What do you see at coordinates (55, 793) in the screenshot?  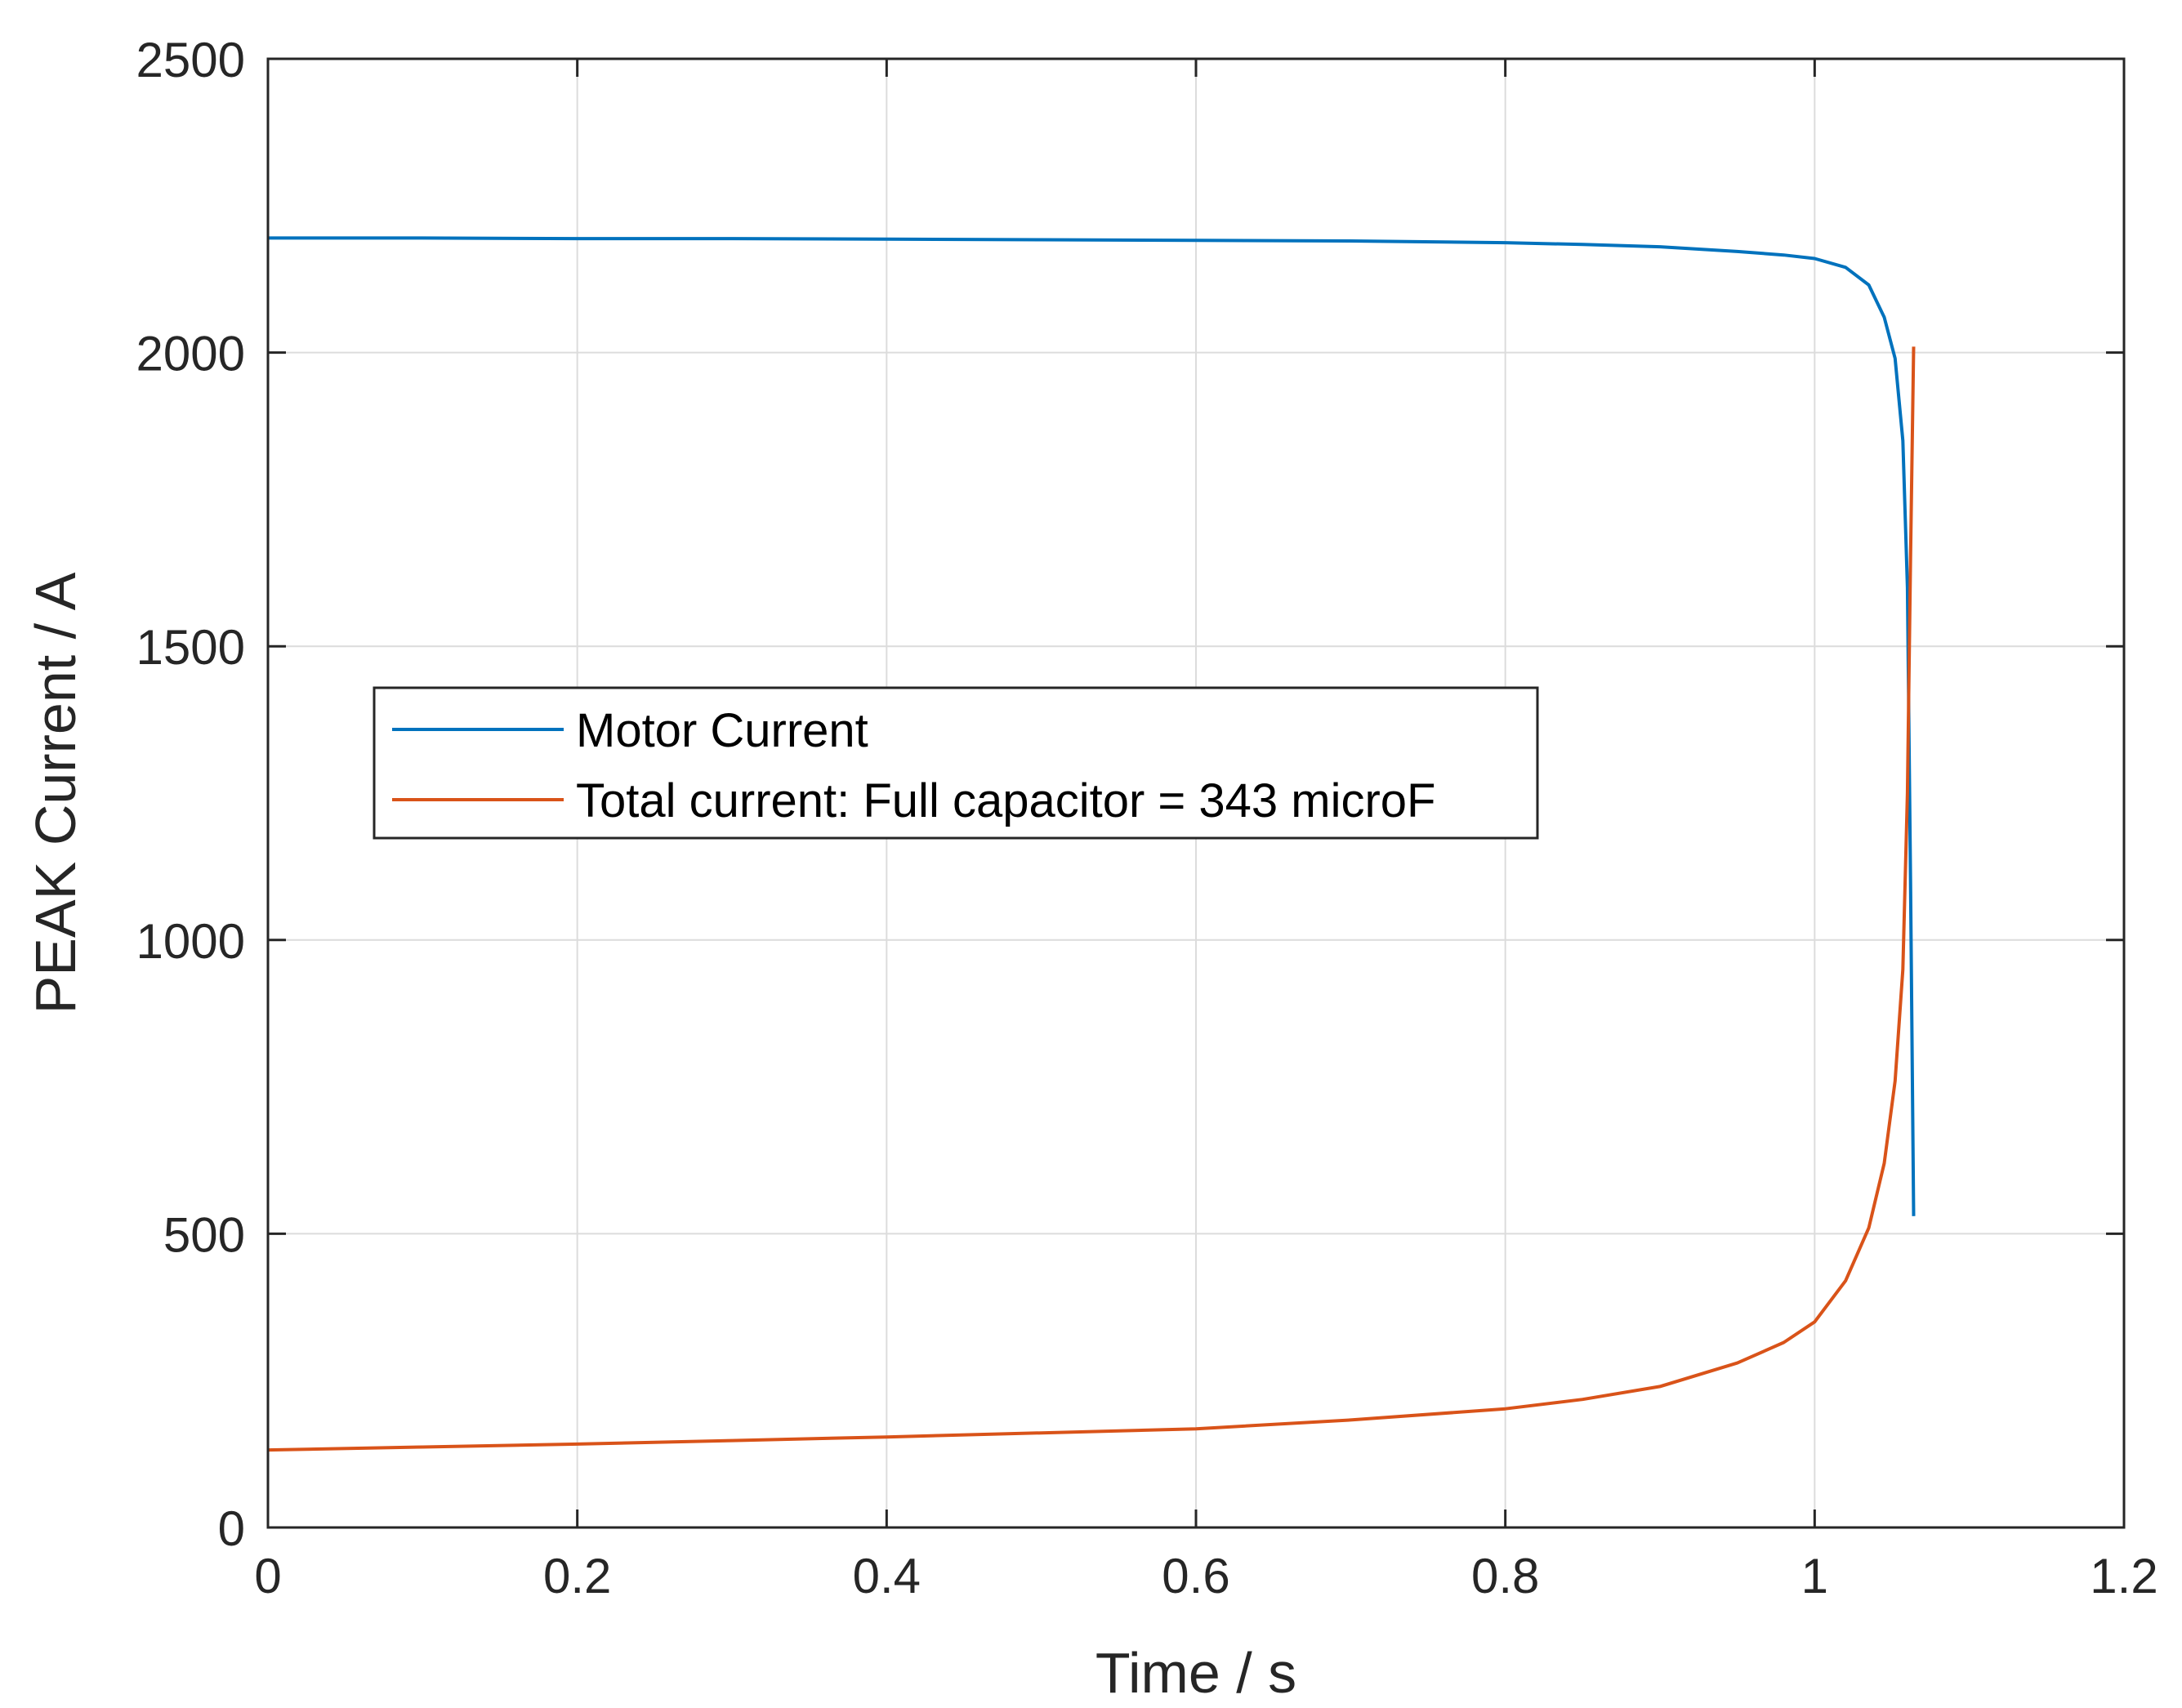 I see `y-axis-title: PEAK Current / A` at bounding box center [55, 793].